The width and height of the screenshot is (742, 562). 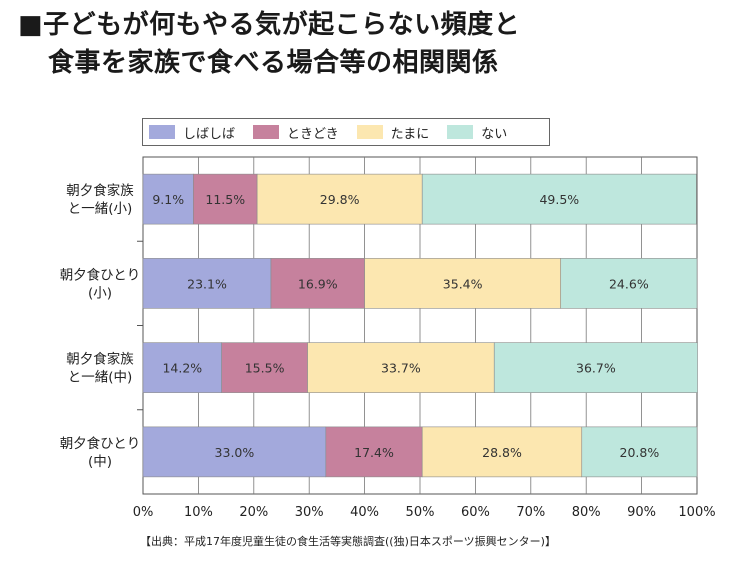 What do you see at coordinates (100, 378) in the screenshot?
I see `category-label: と一緒(中)` at bounding box center [100, 378].